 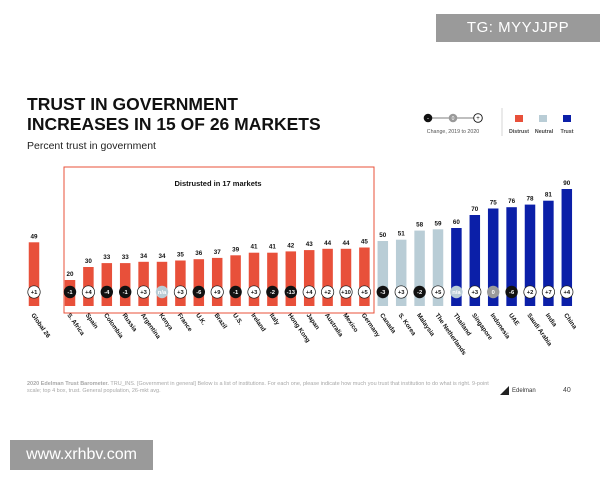 I want to click on bar-thailand, so click(x=456, y=267).